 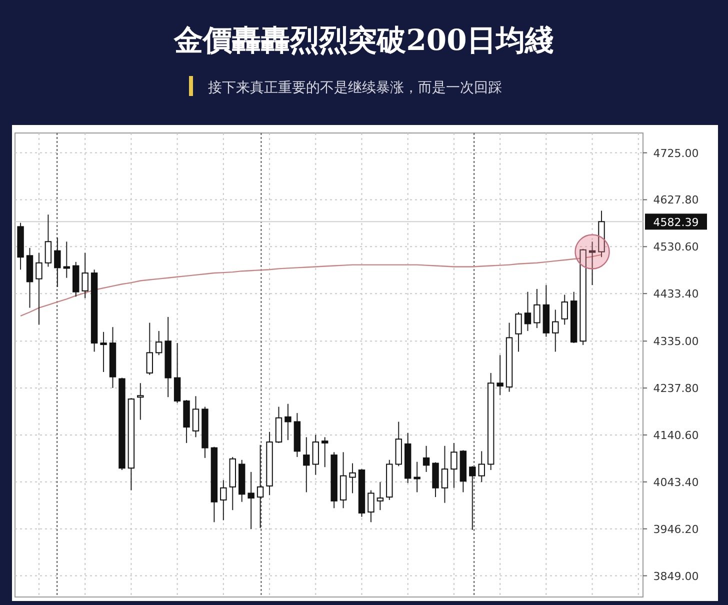 What do you see at coordinates (355, 88) in the screenshot?
I see `chart-subtitle: 接下来真正重要的不是继续暴涨，而是一次回踩` at bounding box center [355, 88].